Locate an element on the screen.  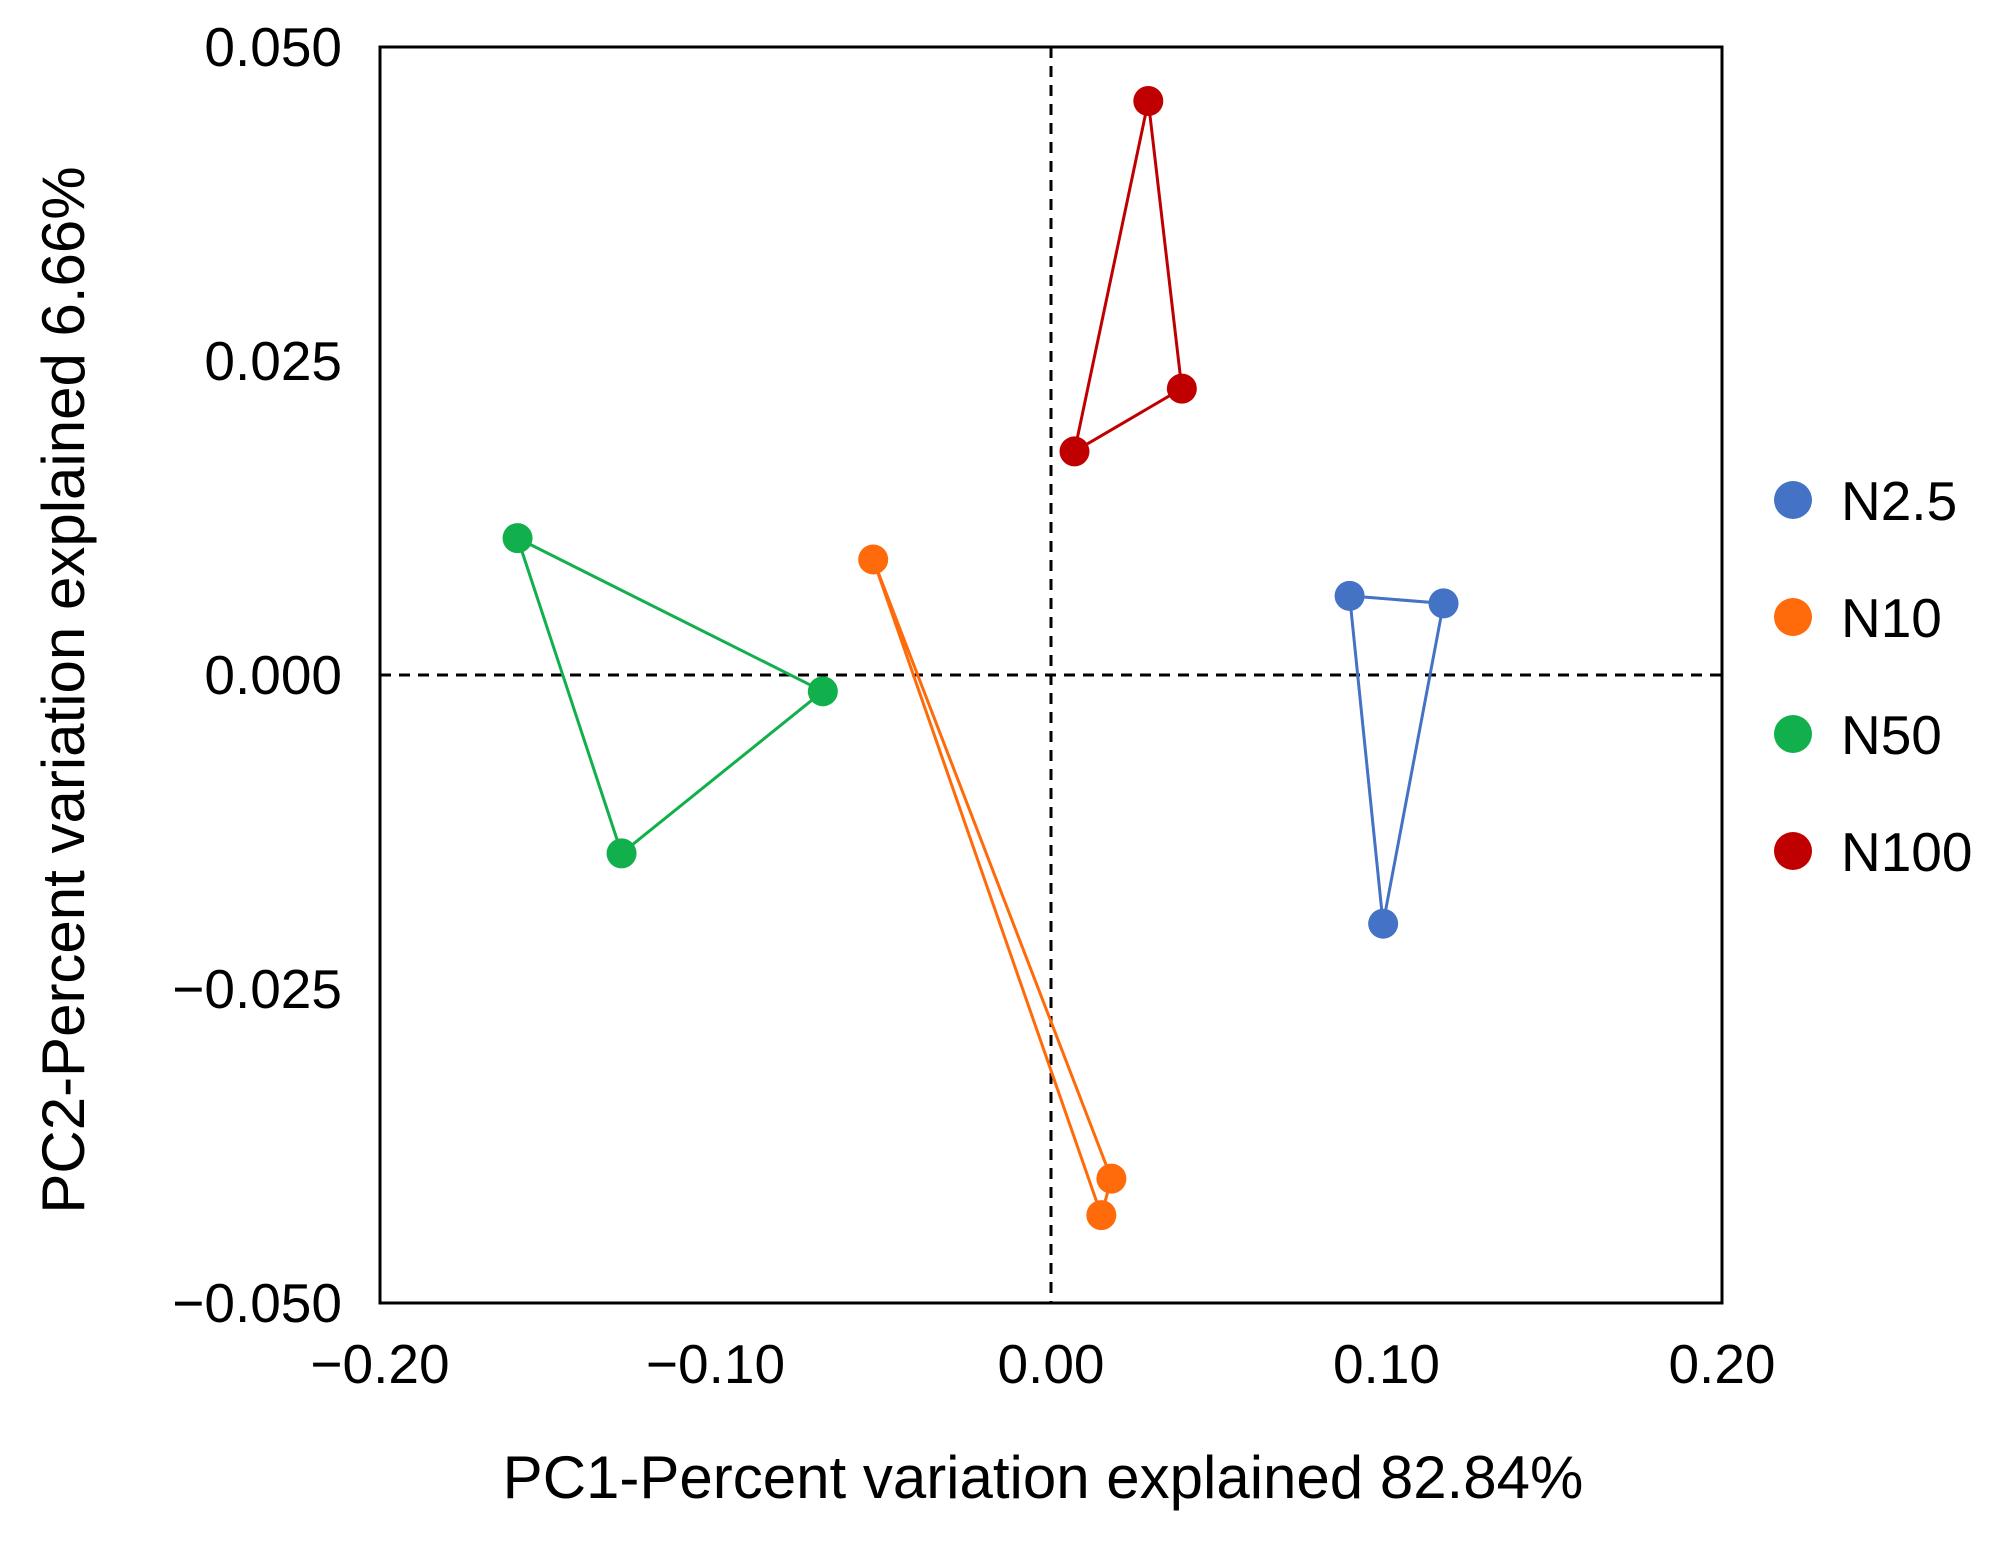
x-tick-label: 0.20 is located at coordinates (1721, 1364).